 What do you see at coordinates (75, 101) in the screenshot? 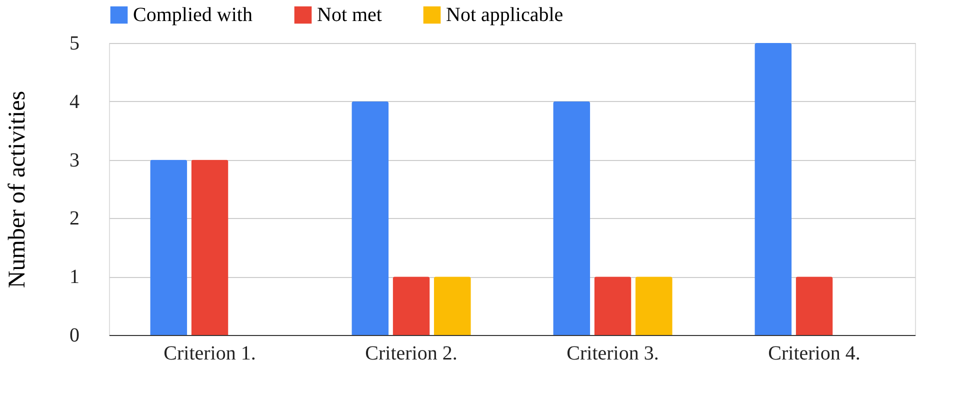
I see `y-tick-label: 4` at bounding box center [75, 101].